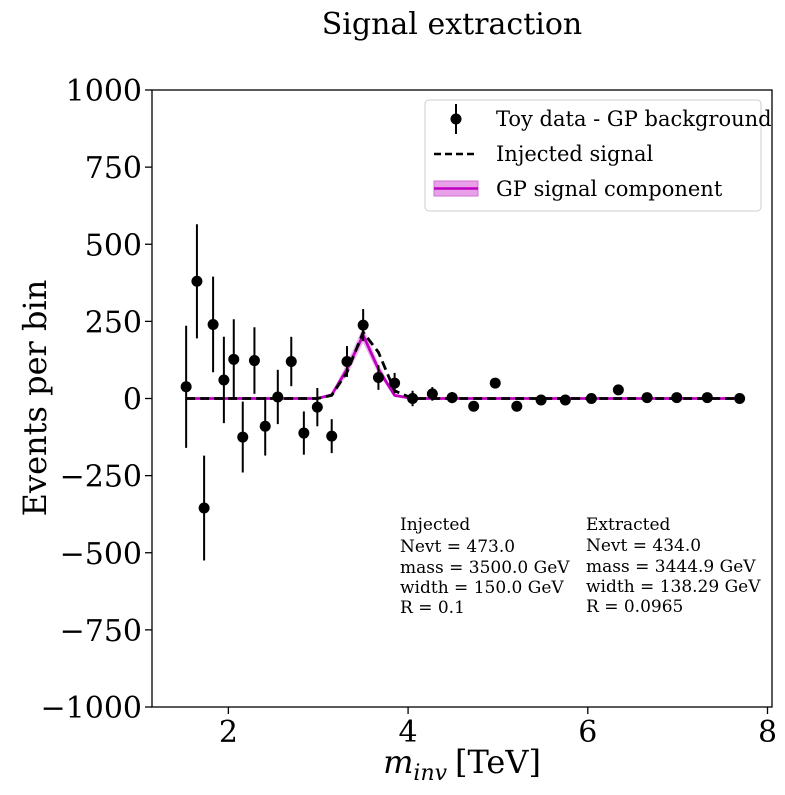  What do you see at coordinates (228, 732) in the screenshot?
I see `x-tick-label: 2` at bounding box center [228, 732].